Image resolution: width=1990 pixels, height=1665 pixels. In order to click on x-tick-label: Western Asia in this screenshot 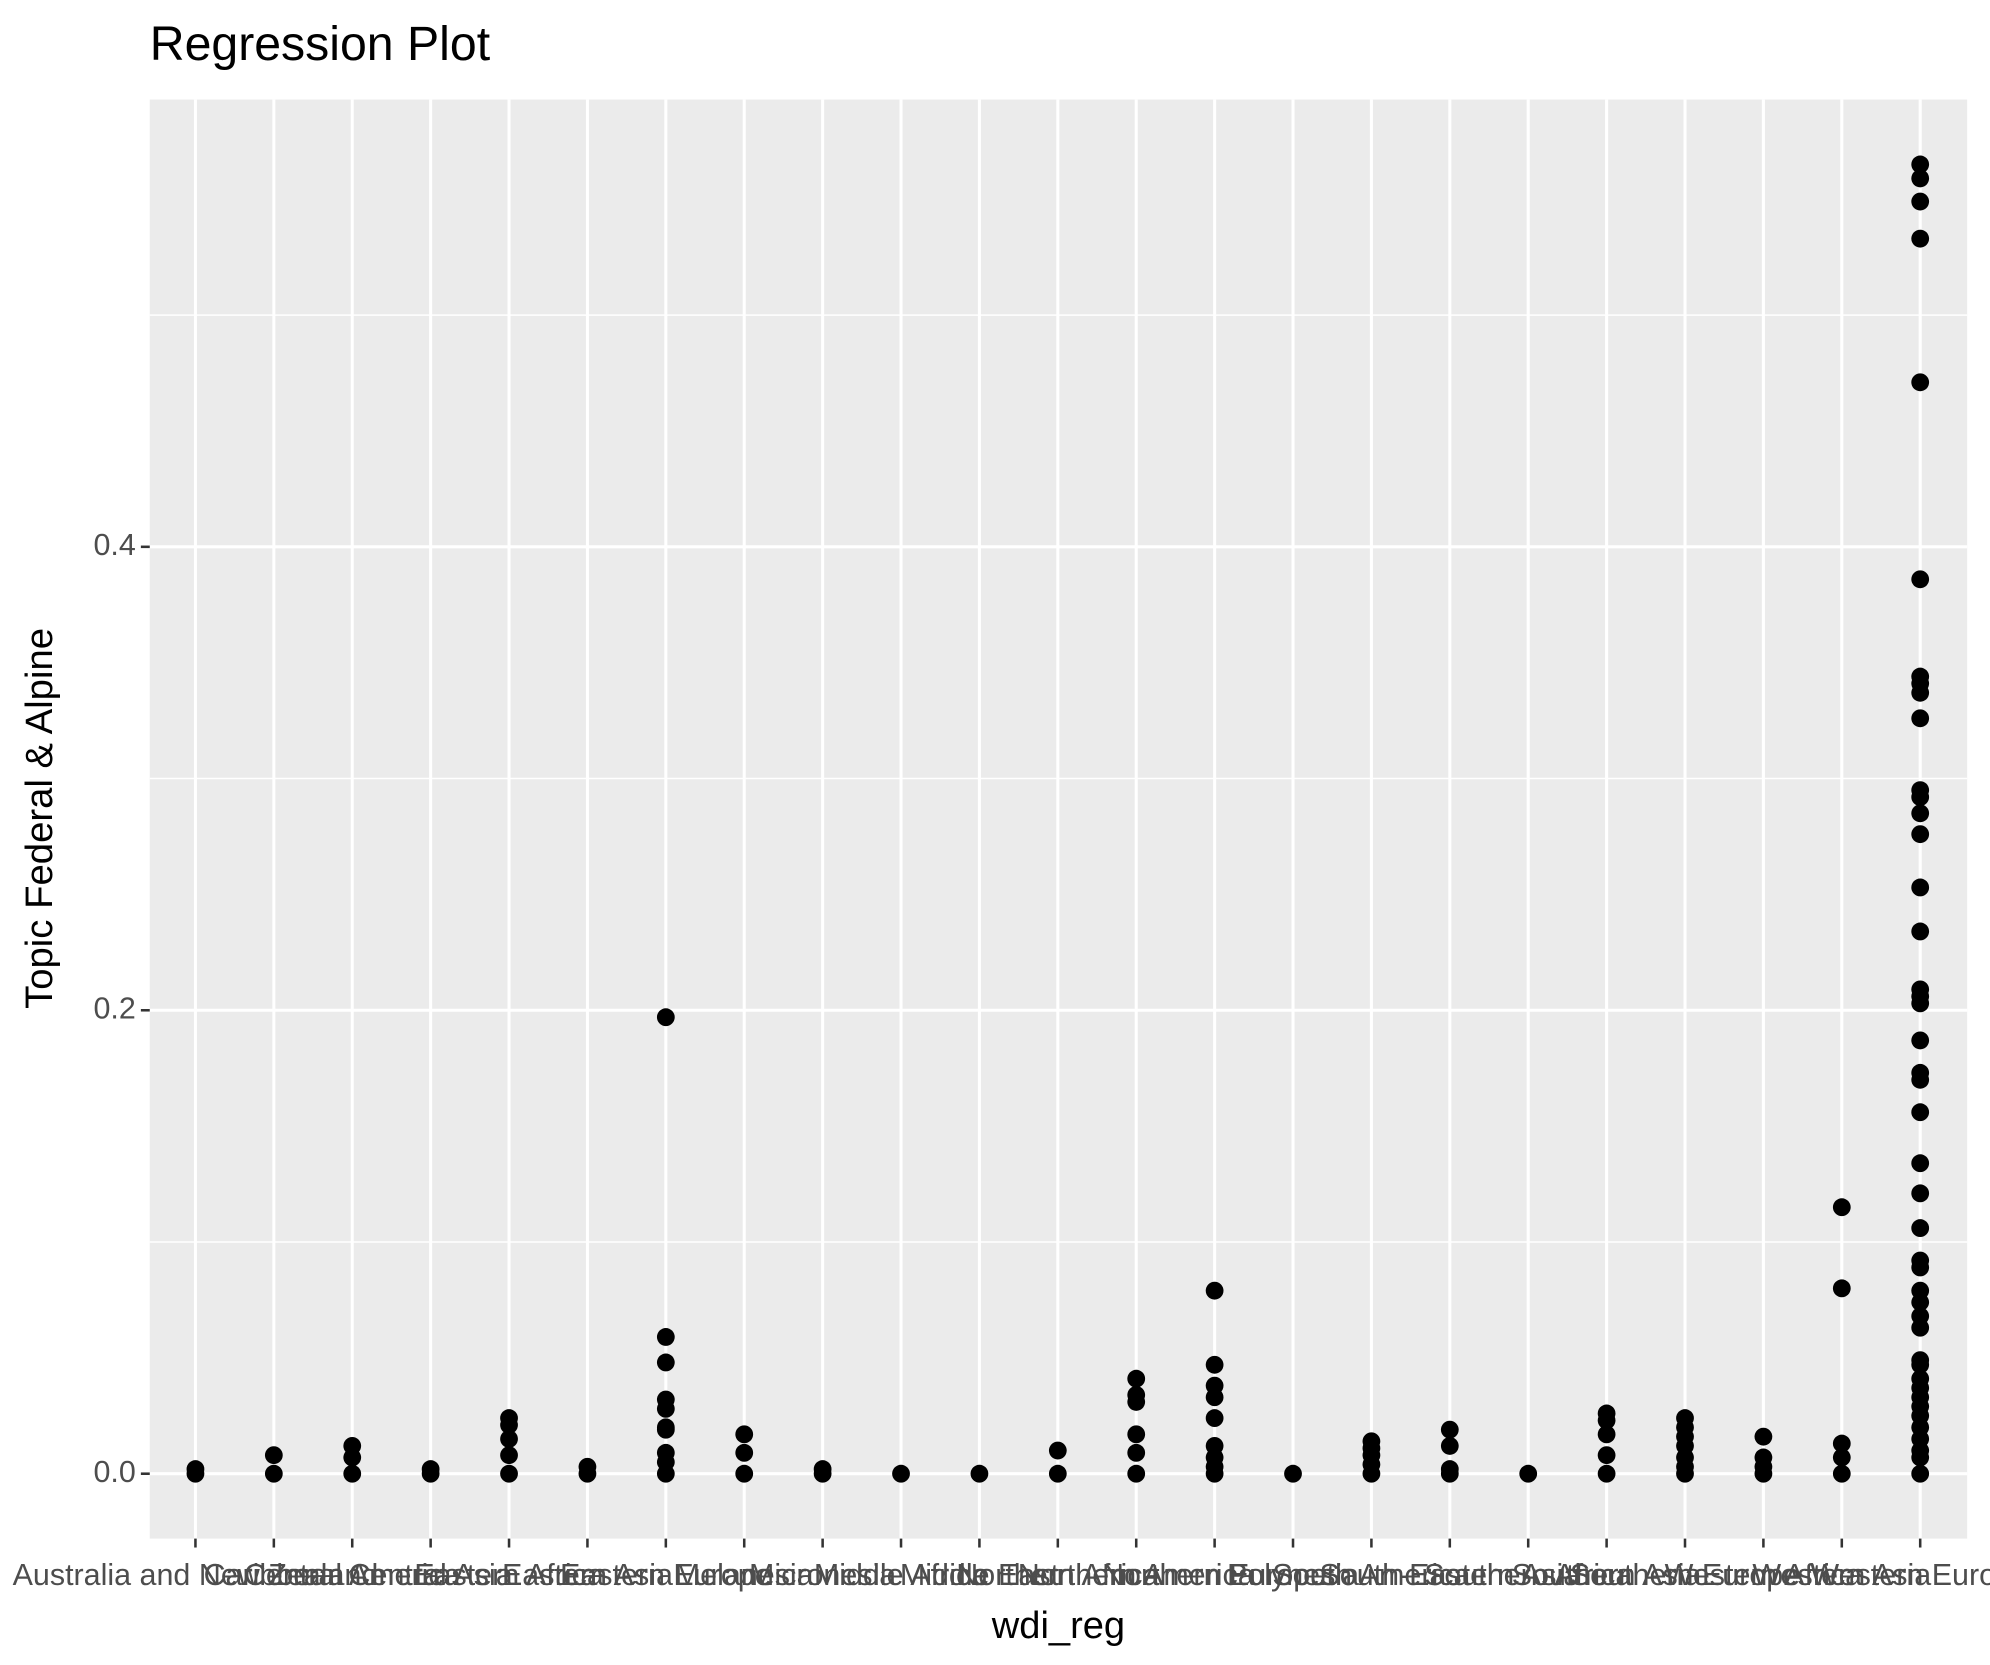, I will do `click(1841, 1575)`.